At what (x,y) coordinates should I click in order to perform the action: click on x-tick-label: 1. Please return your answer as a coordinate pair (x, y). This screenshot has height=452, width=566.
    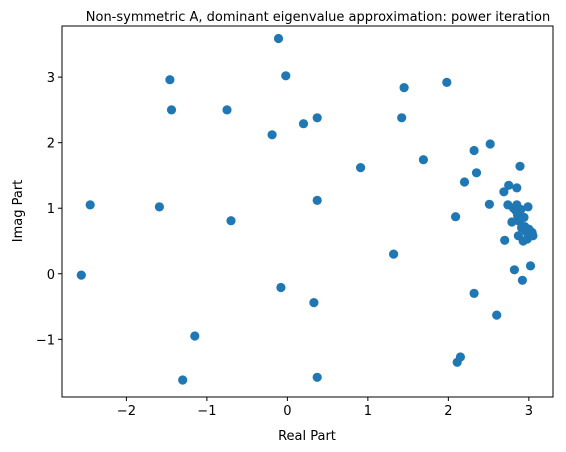
    Looking at the image, I should click on (368, 411).